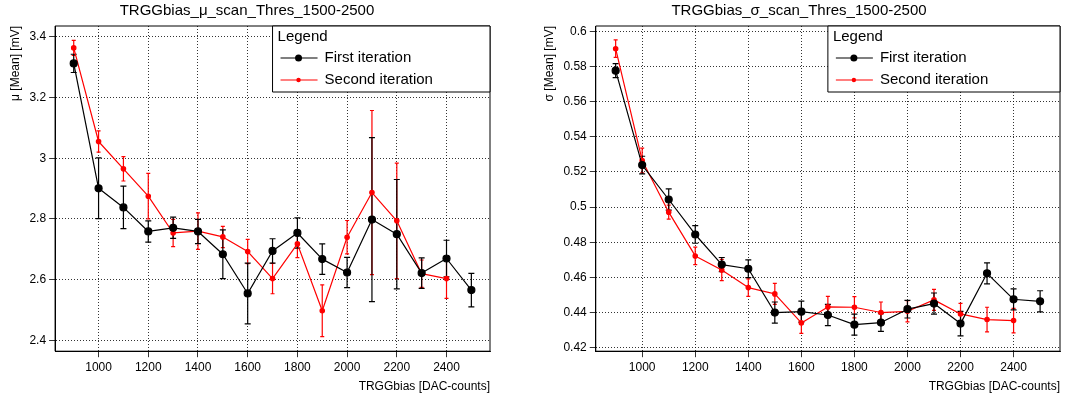 This screenshot has width=1068, height=402. What do you see at coordinates (43, 157) in the screenshot?
I see `y-tick-label: 3` at bounding box center [43, 157].